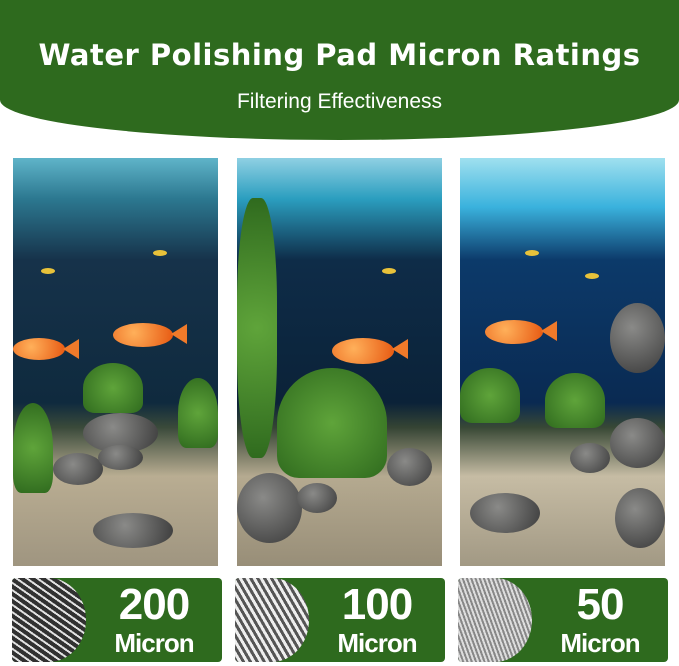 The width and height of the screenshot is (679, 666). What do you see at coordinates (339, 101) in the screenshot?
I see `page-subtitle: Filtering Effectiveness` at bounding box center [339, 101].